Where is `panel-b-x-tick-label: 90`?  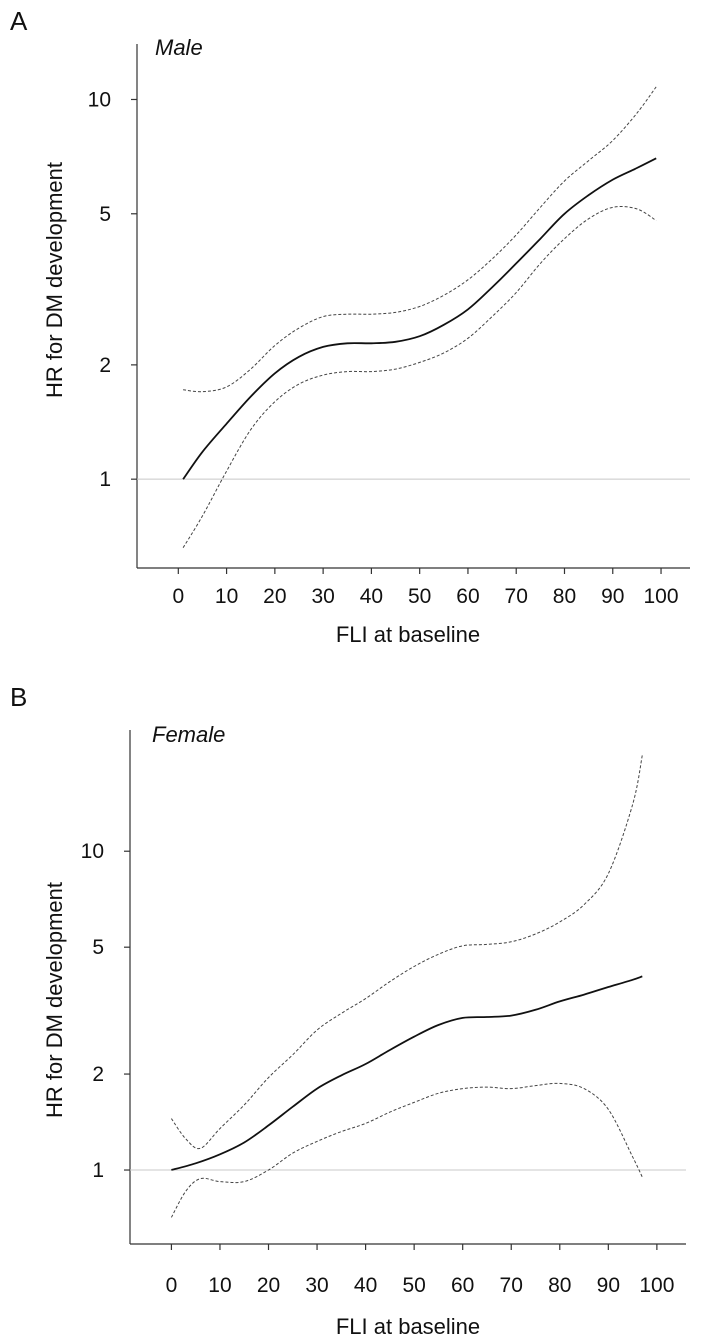 panel-b-x-tick-label: 90 is located at coordinates (608, 1285).